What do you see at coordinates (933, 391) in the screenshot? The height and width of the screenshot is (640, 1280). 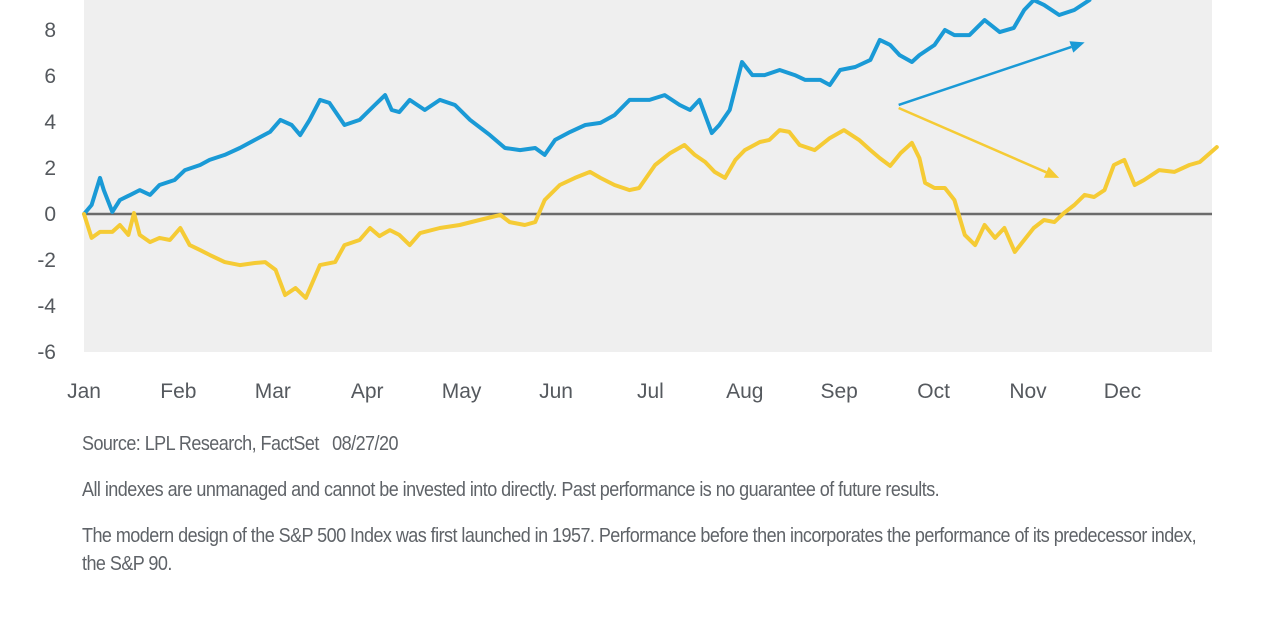 I see `x-tick-label: Oct` at bounding box center [933, 391].